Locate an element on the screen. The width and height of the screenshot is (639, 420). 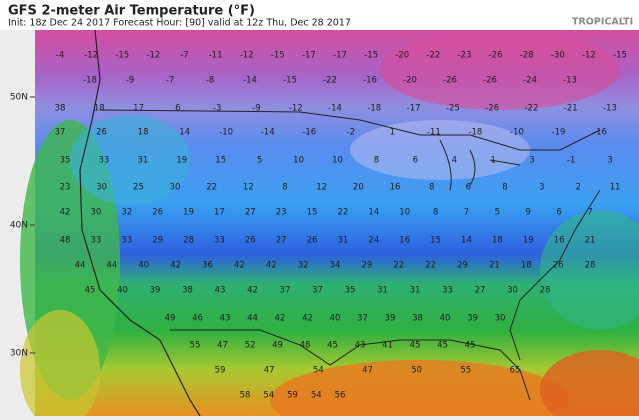
temperature-value: 5 is located at coordinates (259, 161).